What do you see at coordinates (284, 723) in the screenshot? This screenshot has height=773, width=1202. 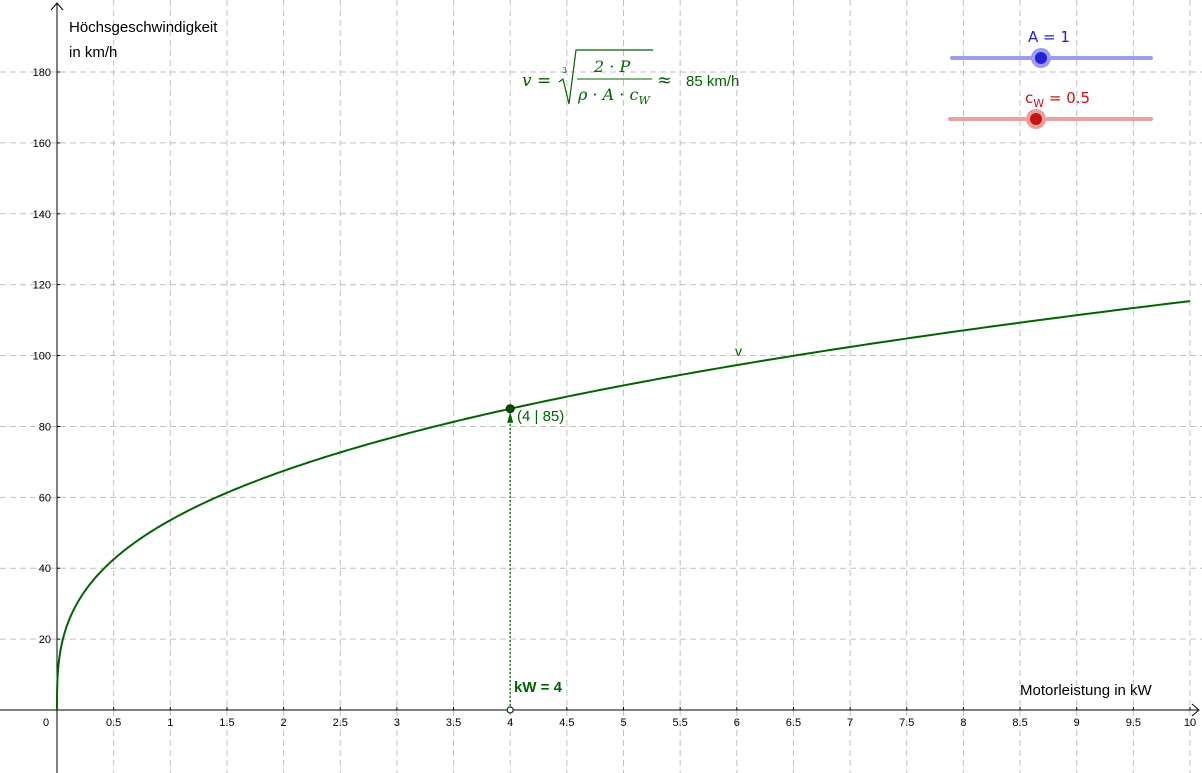 I see `x-tick-label: 2` at bounding box center [284, 723].